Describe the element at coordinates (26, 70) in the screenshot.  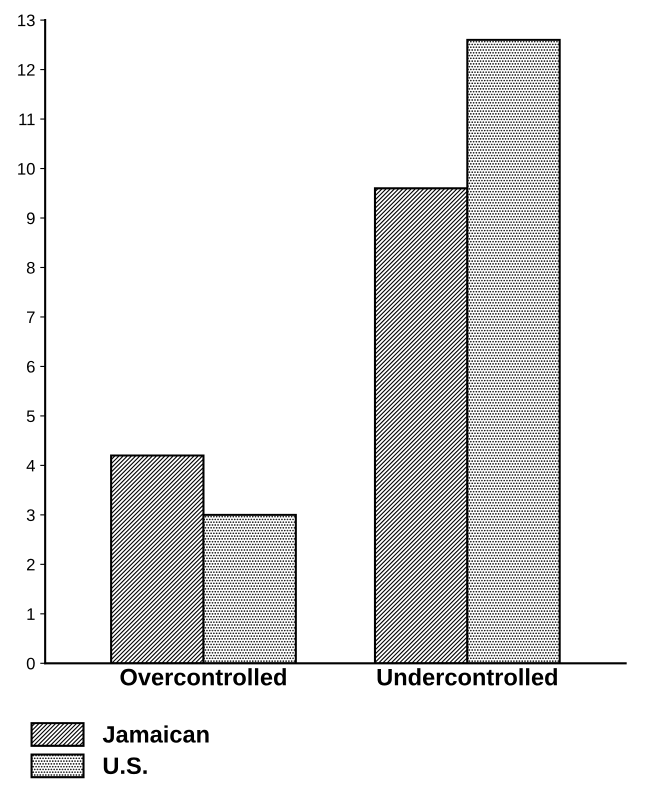
I see `y-tick-label: 12` at that location.